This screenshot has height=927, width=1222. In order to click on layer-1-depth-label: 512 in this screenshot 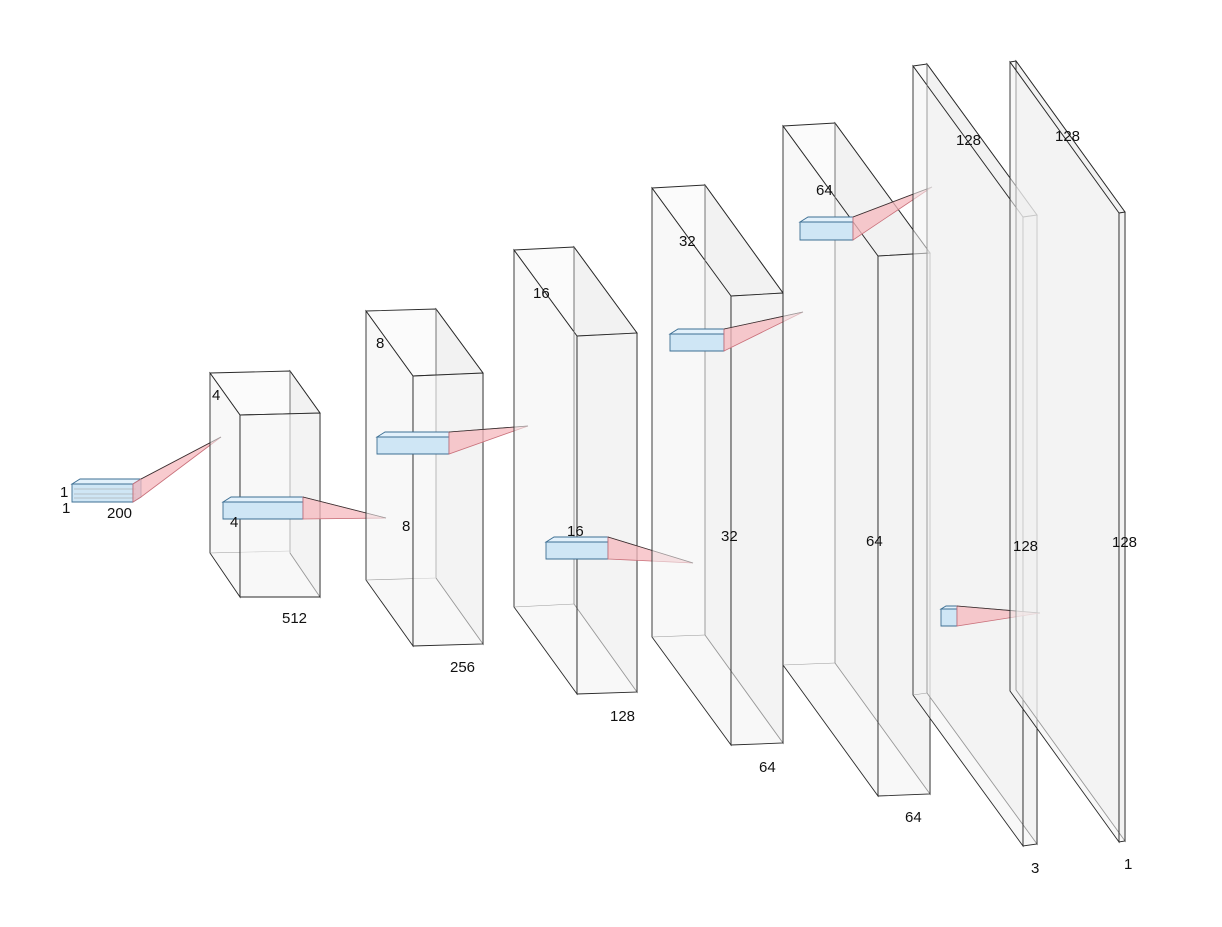, I will do `click(294, 618)`.